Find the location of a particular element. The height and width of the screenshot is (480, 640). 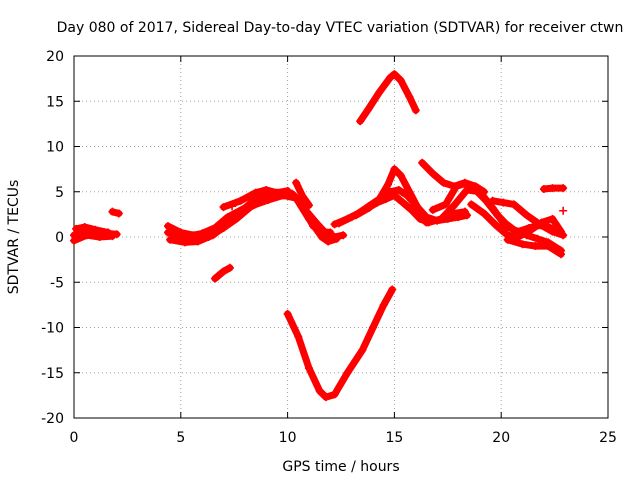

x-tick-label: 25 is located at coordinates (608, 438).